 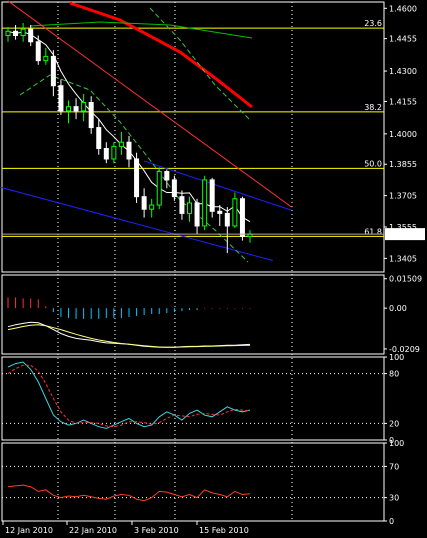 What do you see at coordinates (405, 279) in the screenshot?
I see `macd-tick-label: 0.01509` at bounding box center [405, 279].